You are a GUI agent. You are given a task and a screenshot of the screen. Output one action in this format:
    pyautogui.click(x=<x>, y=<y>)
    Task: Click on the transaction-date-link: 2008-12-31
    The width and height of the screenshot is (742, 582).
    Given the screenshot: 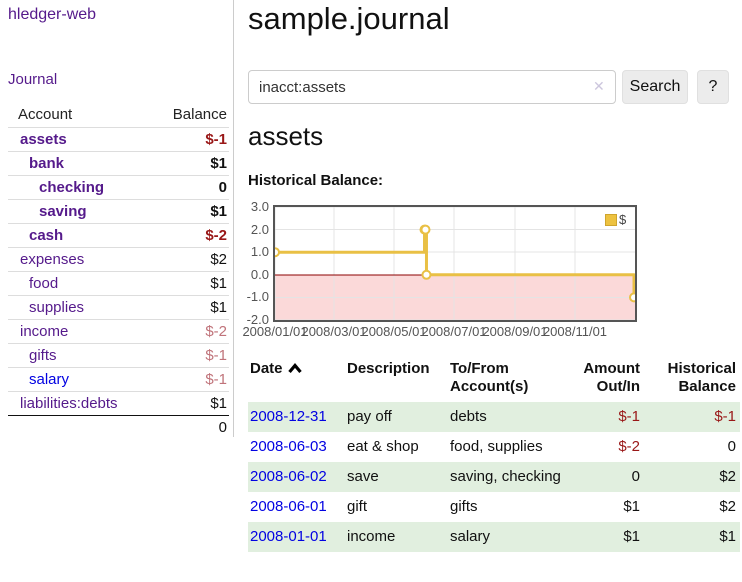 What is the action you would take?
    pyautogui.click(x=288, y=416)
    